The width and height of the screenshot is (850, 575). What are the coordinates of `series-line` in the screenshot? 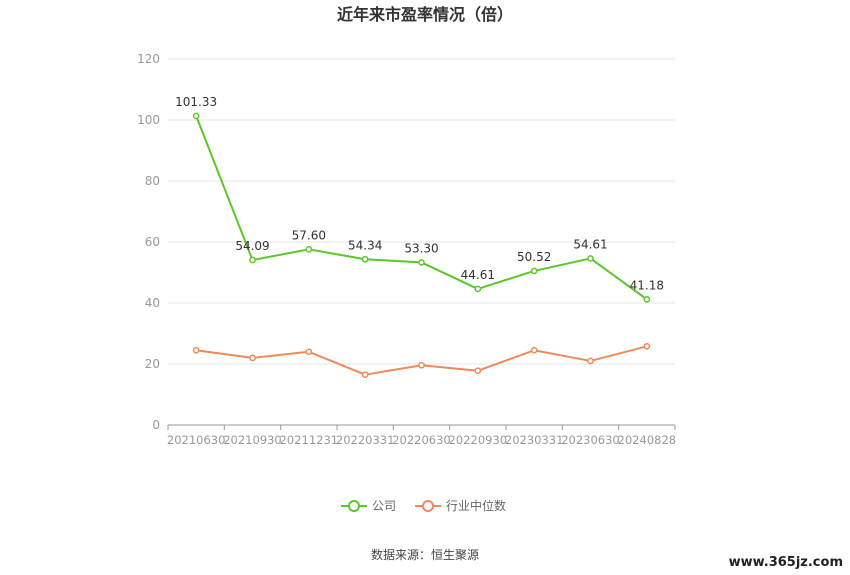 It's located at (422, 360).